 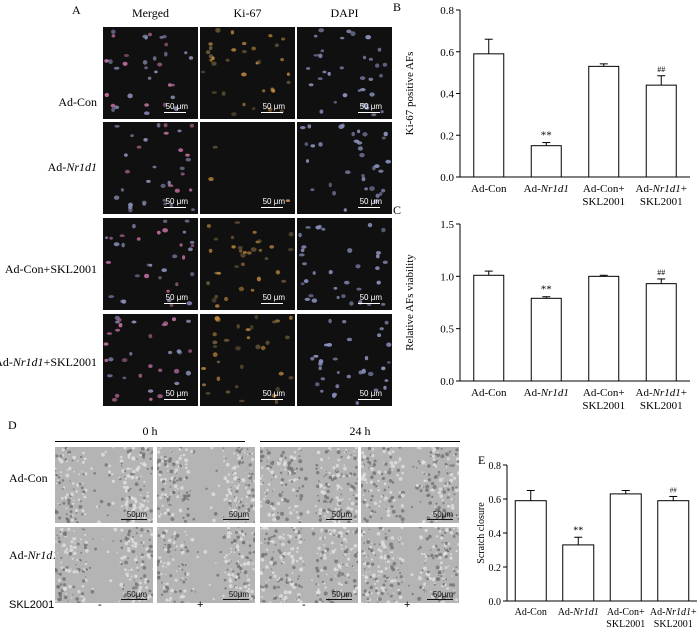 What do you see at coordinates (410, 94) in the screenshot?
I see `y-axis-label: Ki-67 positive AFs` at bounding box center [410, 94].